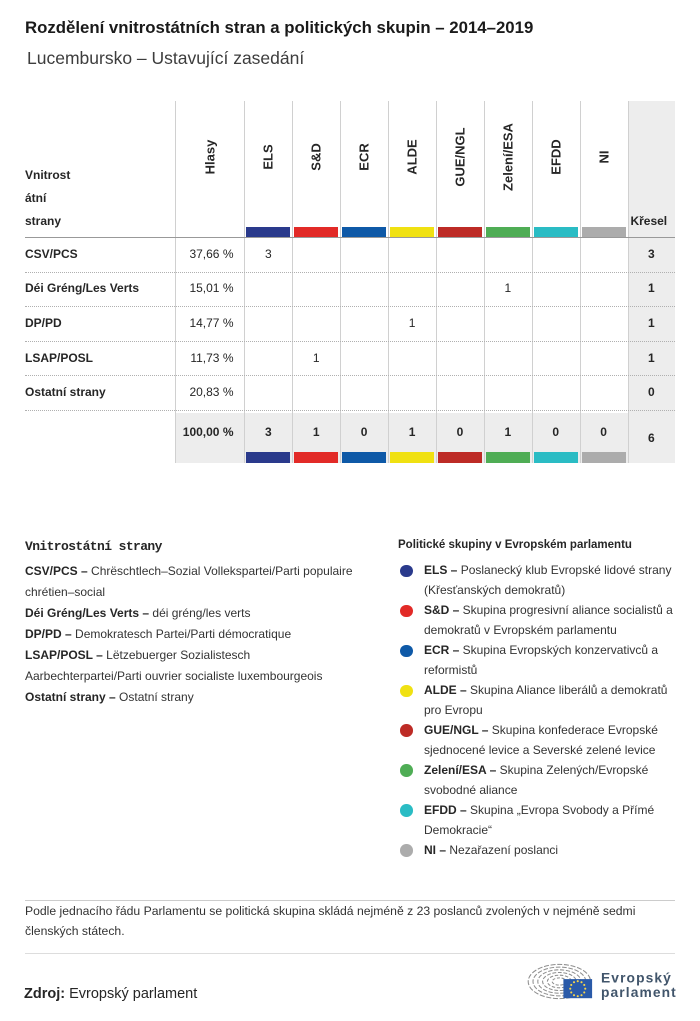 The height and width of the screenshot is (1021, 700). What do you see at coordinates (639, 992) in the screenshot?
I see `svg-text: parlament` at bounding box center [639, 992].